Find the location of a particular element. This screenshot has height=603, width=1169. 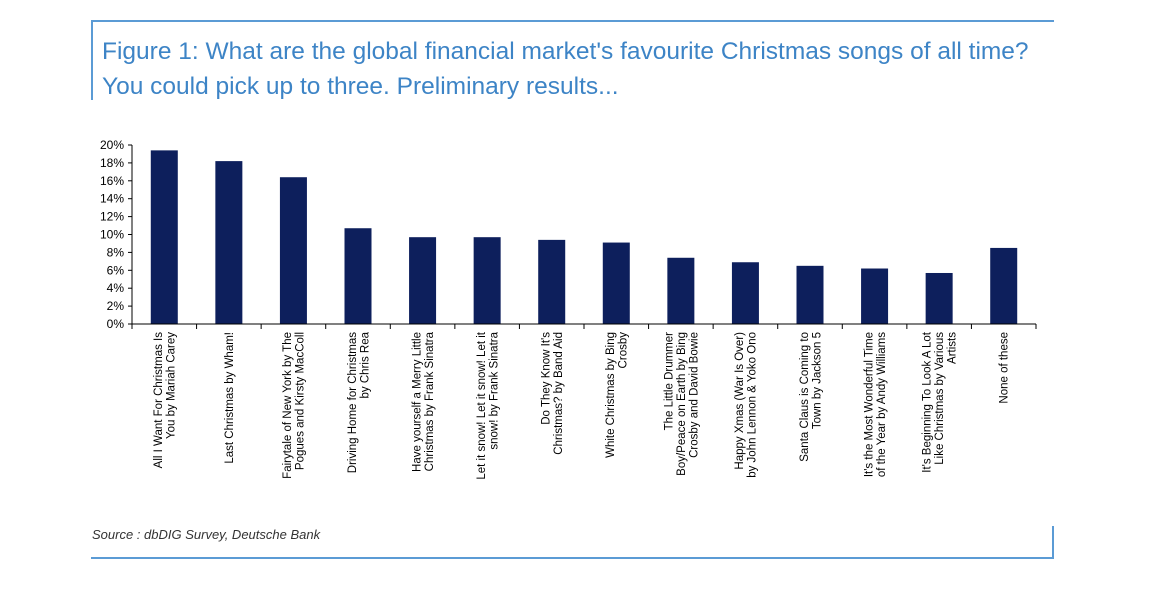

x-category-label: Driving Home for Christmas by Chris Rea is located at coordinates (359, 402).